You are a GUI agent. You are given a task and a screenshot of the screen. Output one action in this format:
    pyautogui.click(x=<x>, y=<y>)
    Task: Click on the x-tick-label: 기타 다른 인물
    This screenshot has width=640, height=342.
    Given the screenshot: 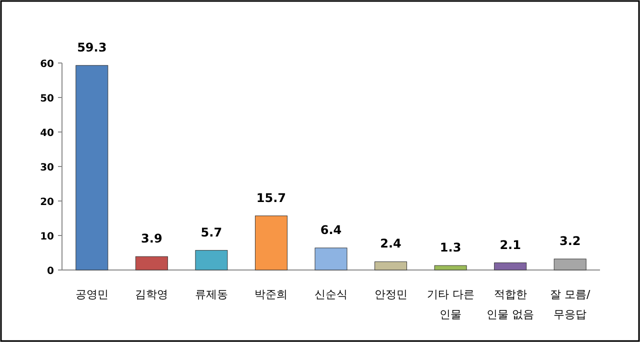 What is the action you would take?
    pyautogui.click(x=450, y=304)
    